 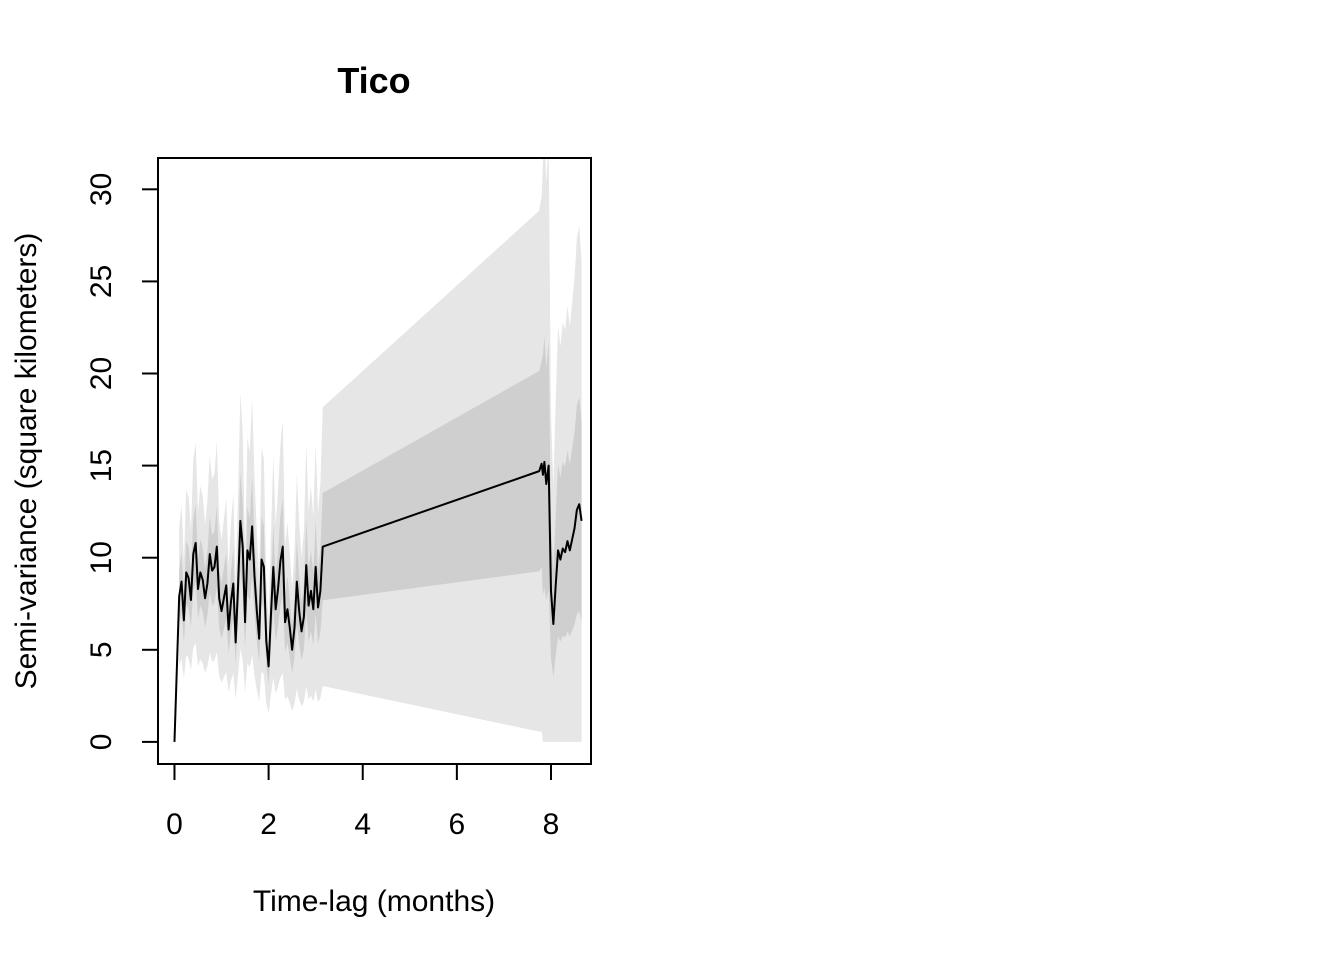 I want to click on x-tick-label: 8, so click(x=551, y=824).